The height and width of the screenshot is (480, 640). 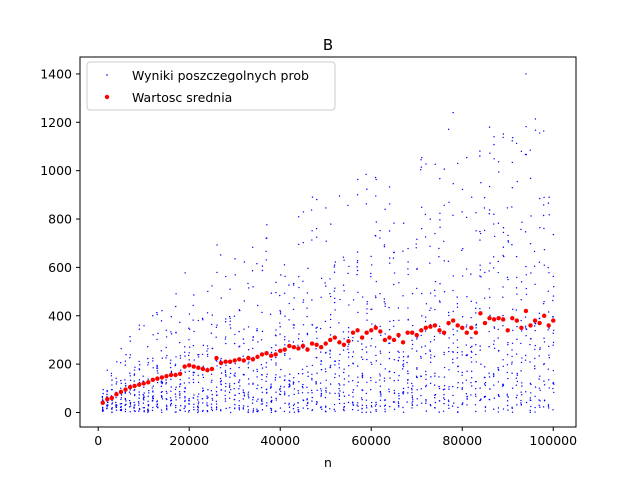 I want to click on y-tick-label: 400, so click(x=60, y=315).